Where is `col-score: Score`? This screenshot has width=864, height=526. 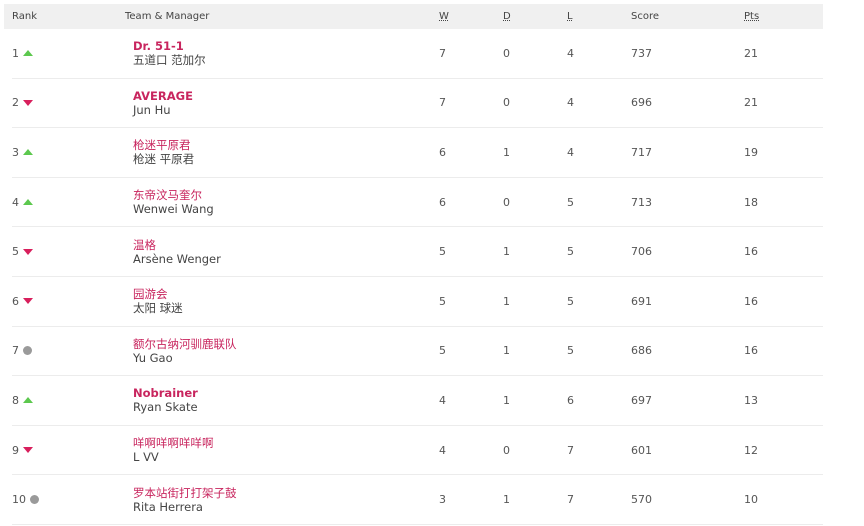 col-score: Score is located at coordinates (645, 16).